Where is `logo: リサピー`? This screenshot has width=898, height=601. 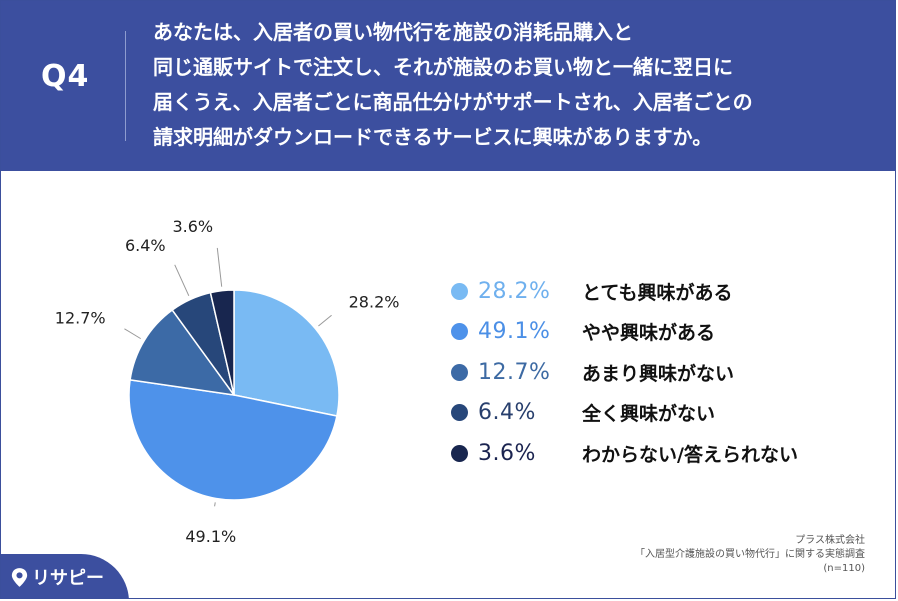
logo: リサピー is located at coordinates (57, 577).